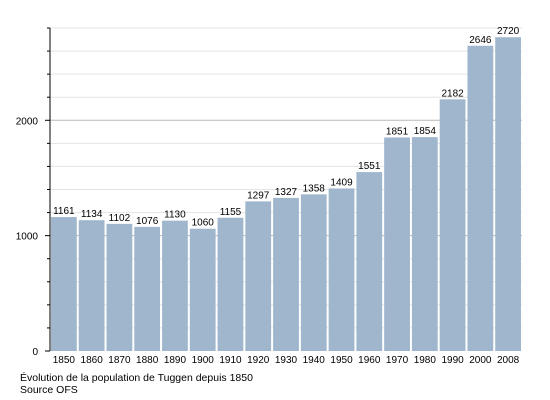 Image resolution: width=550 pixels, height=400 pixels. Describe the element at coordinates (397, 131) in the screenshot. I see `data-label: 1851` at that location.